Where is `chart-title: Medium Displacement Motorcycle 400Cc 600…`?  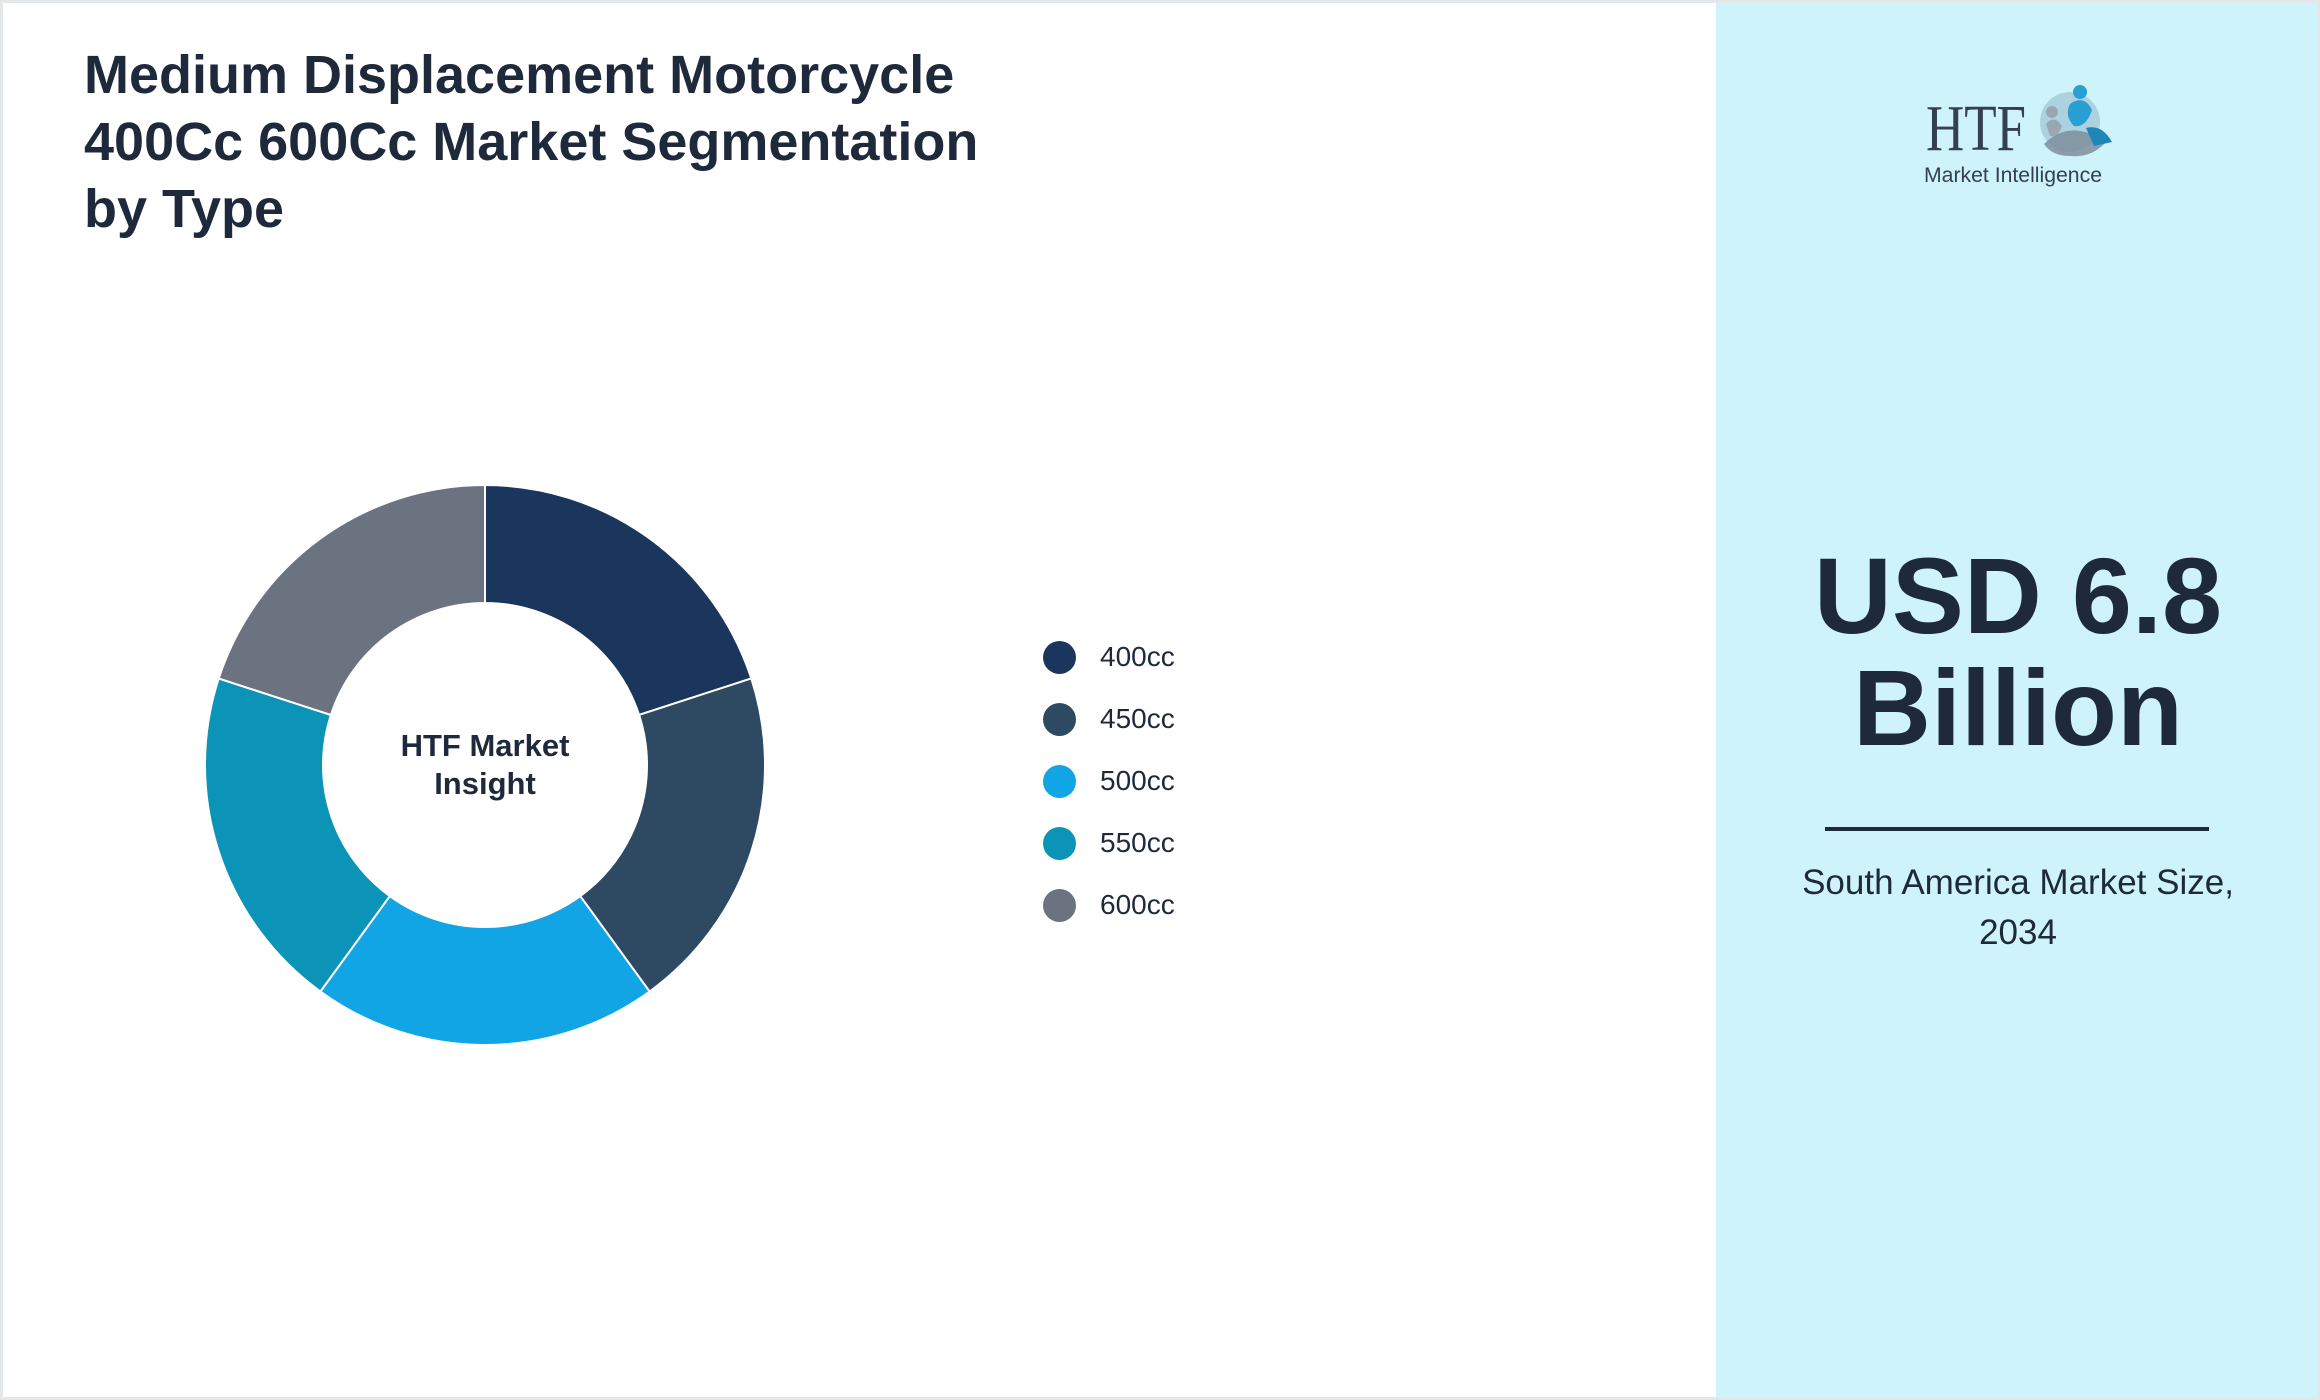
chart-title: Medium Displacement Motorcycle 400Cc 600… is located at coordinates (531, 142).